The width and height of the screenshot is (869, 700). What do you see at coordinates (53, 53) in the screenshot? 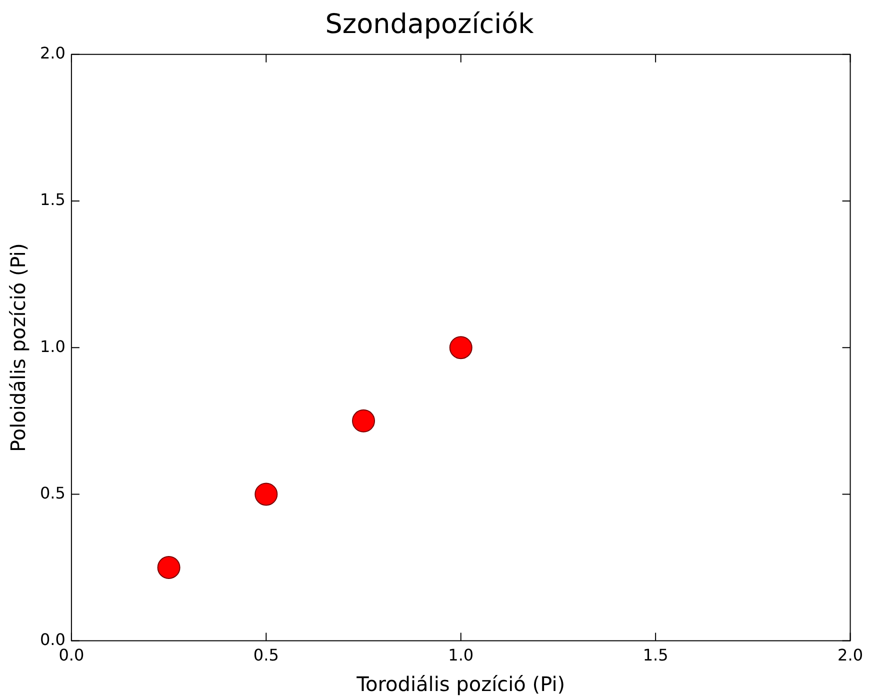
I see `y-tick-label: 2.0` at bounding box center [53, 53].